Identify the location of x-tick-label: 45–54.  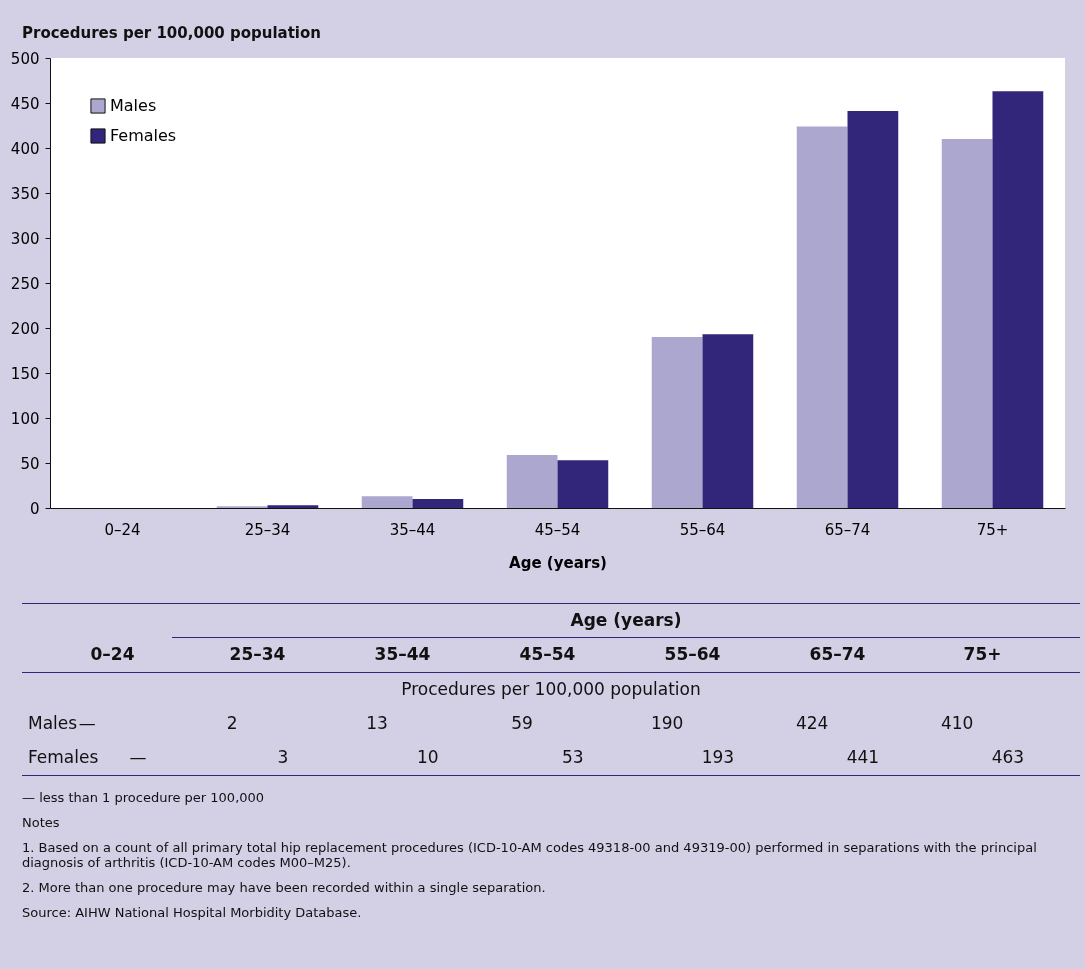
(557, 529).